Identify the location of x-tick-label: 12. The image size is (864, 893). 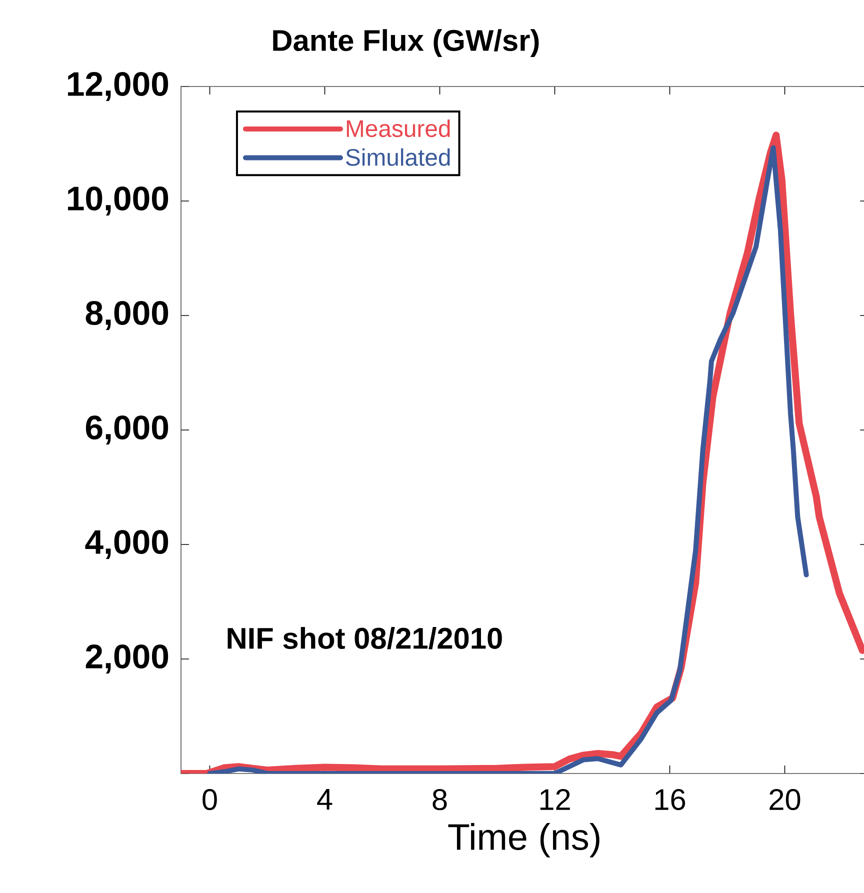
(555, 799).